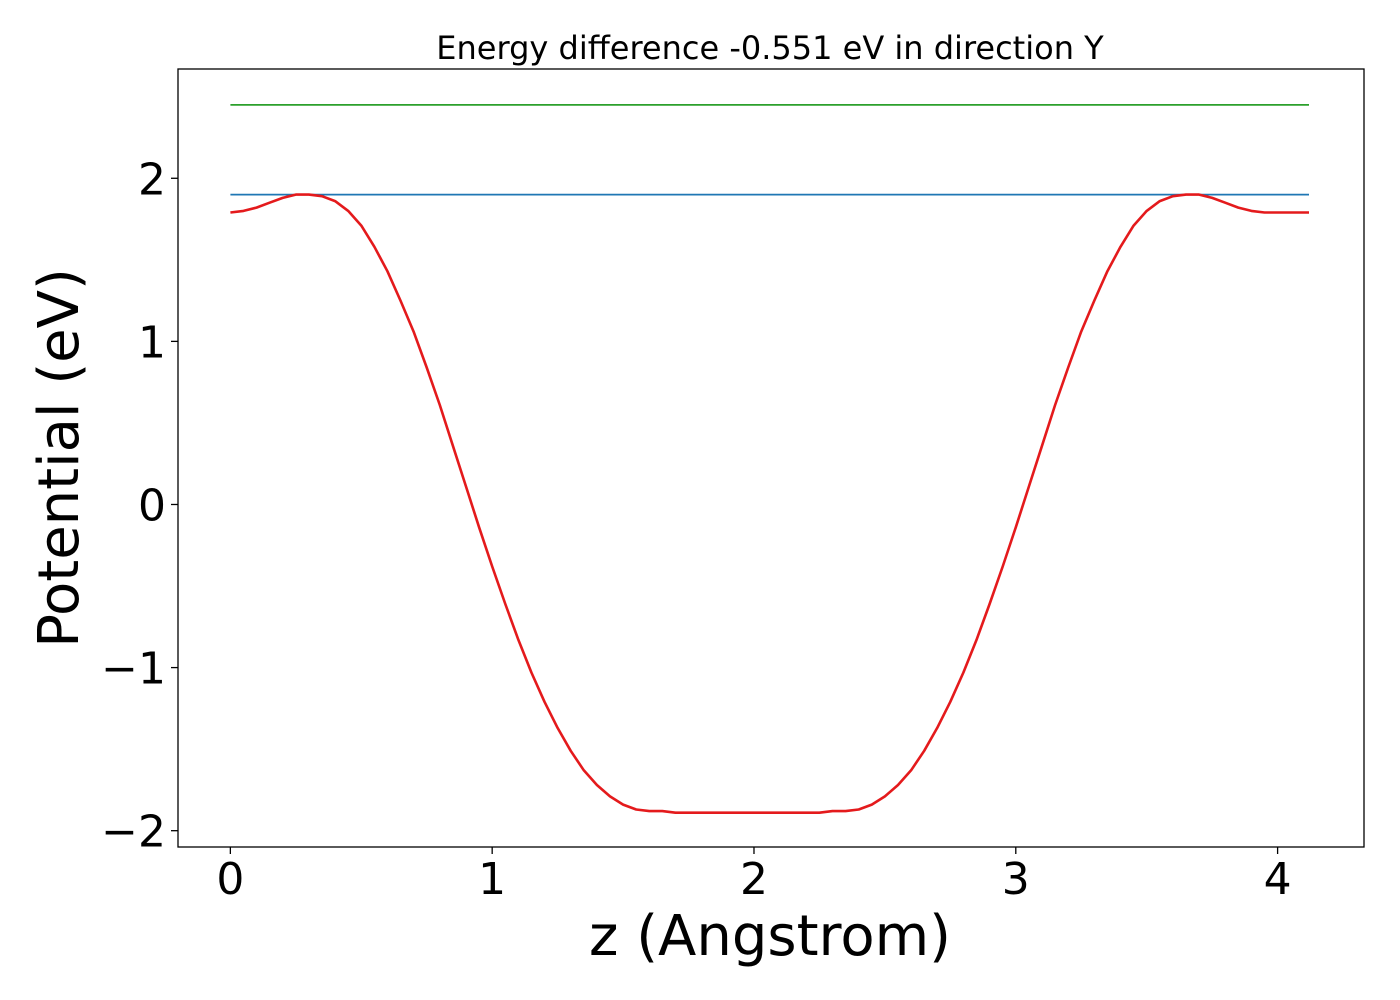 This screenshot has height=1000, width=1400. I want to click on x-tick-label: 4, so click(1278, 879).